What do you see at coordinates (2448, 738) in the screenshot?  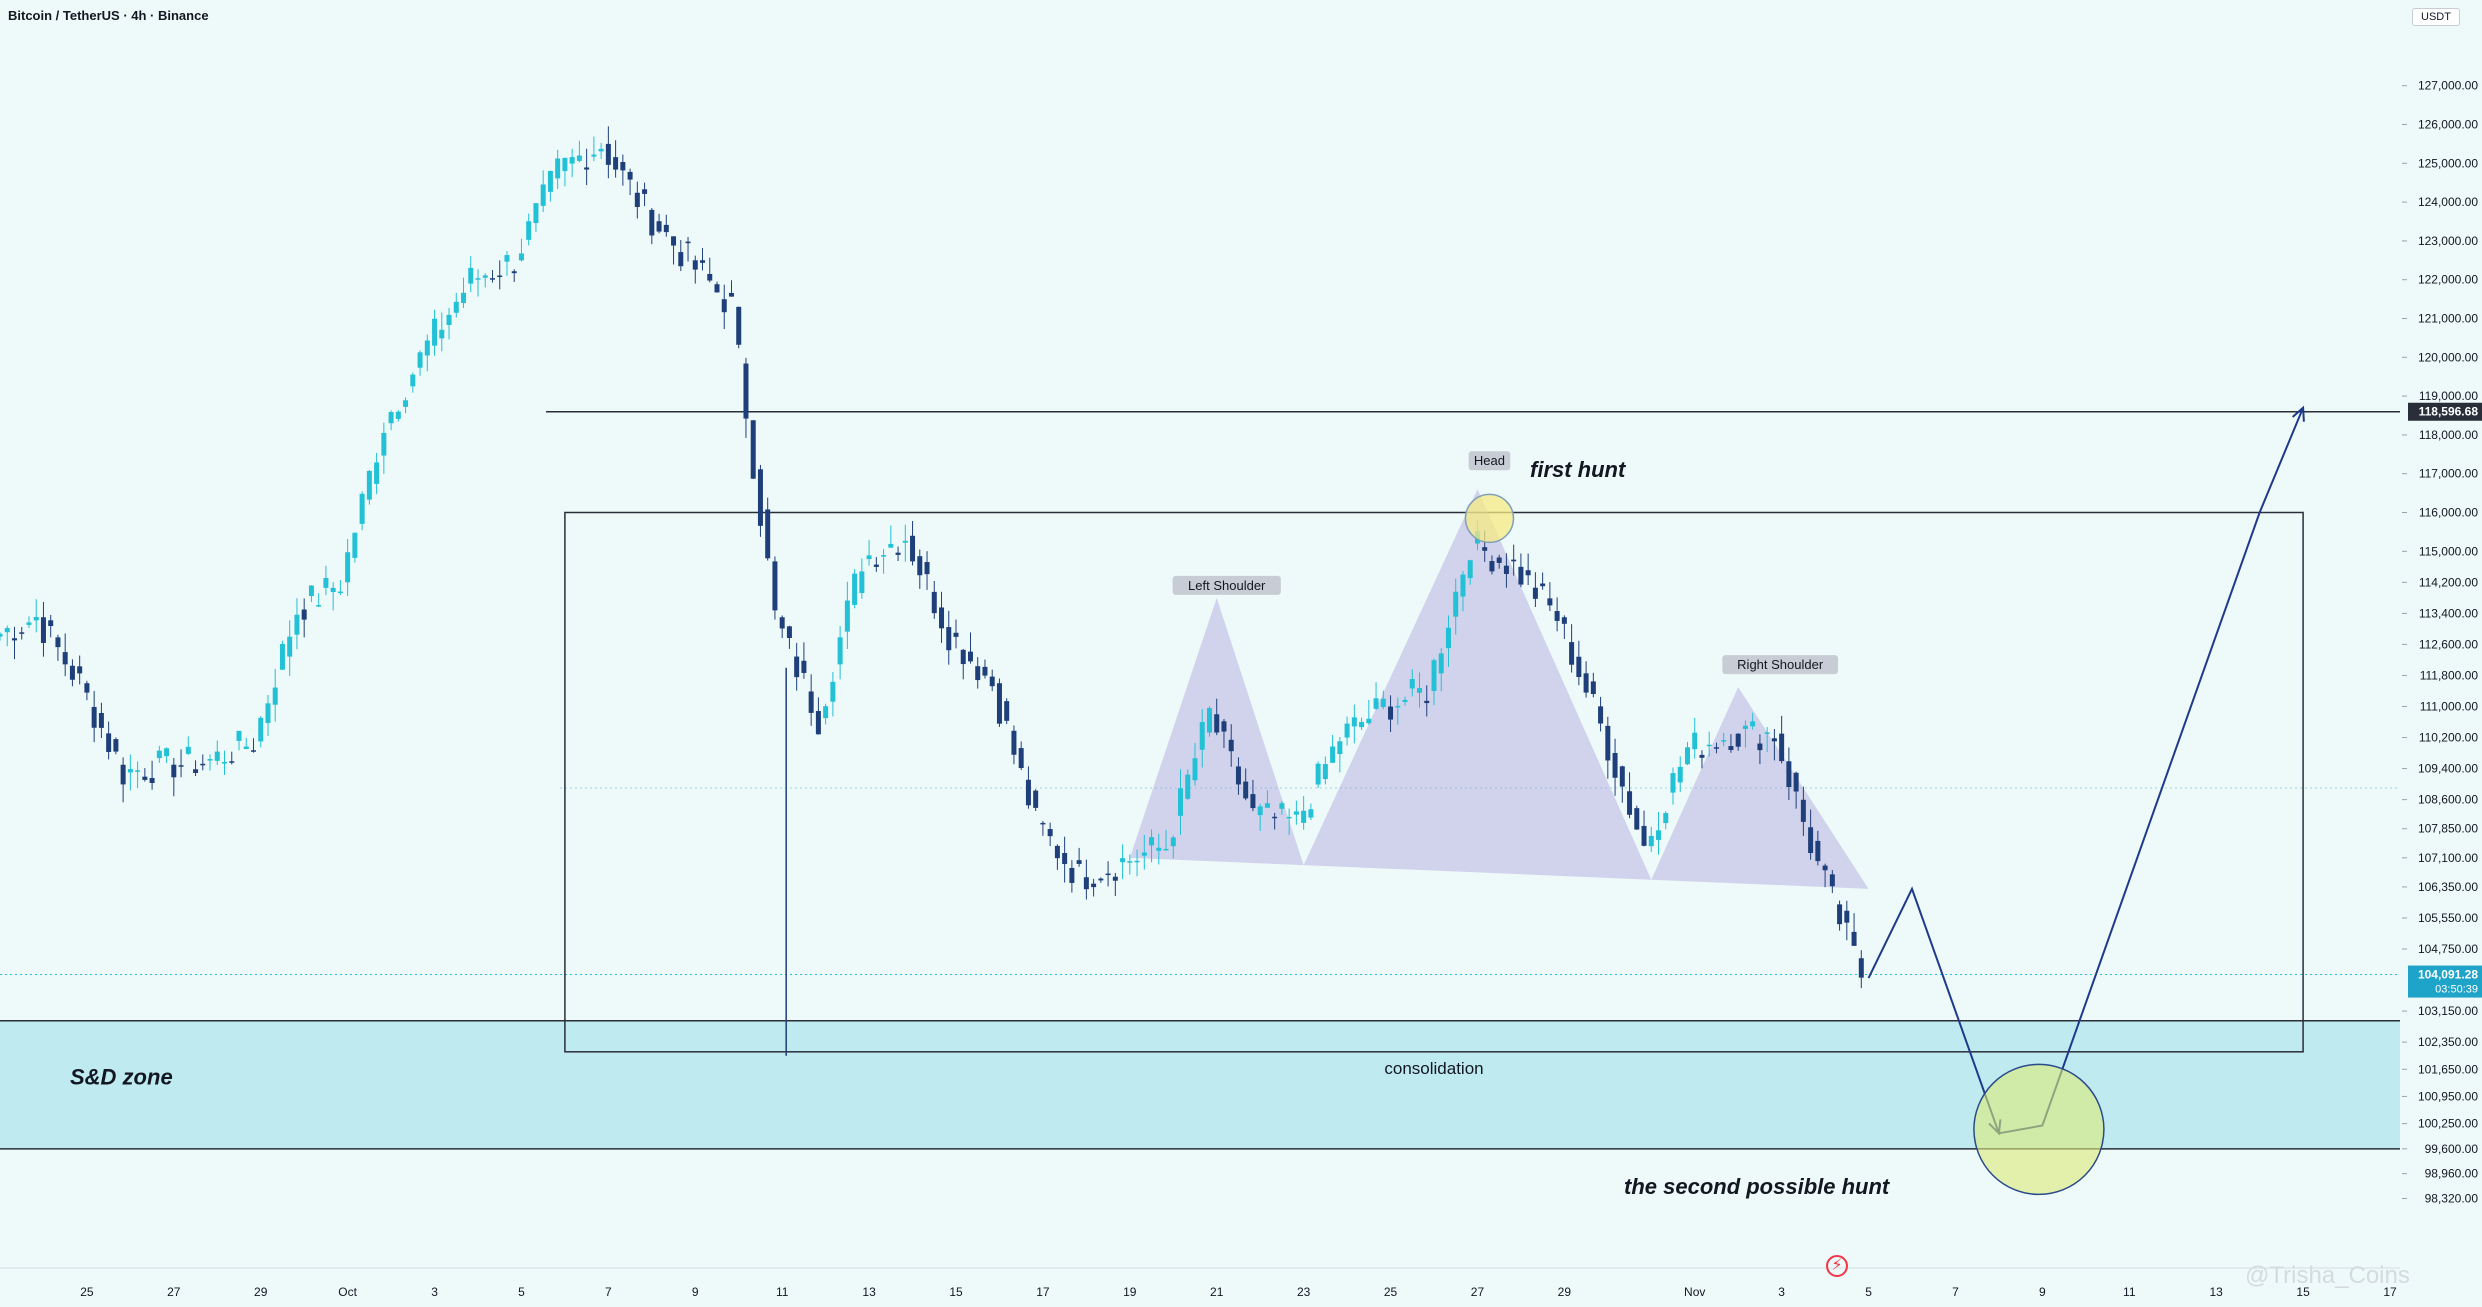 I see `price-tick-label: 110,200.00` at bounding box center [2448, 738].